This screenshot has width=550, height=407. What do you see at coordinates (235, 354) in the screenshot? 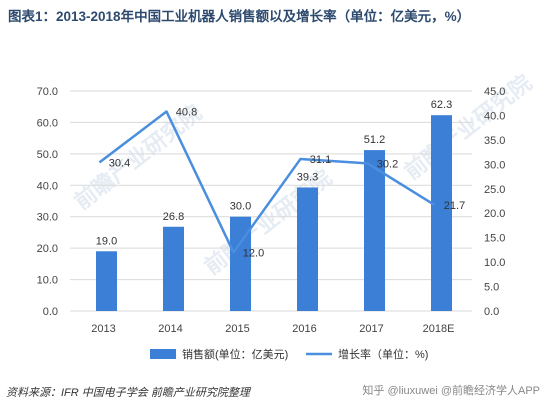
I see `legend-bar-label: 销售额(单位：亿美元)` at bounding box center [235, 354].